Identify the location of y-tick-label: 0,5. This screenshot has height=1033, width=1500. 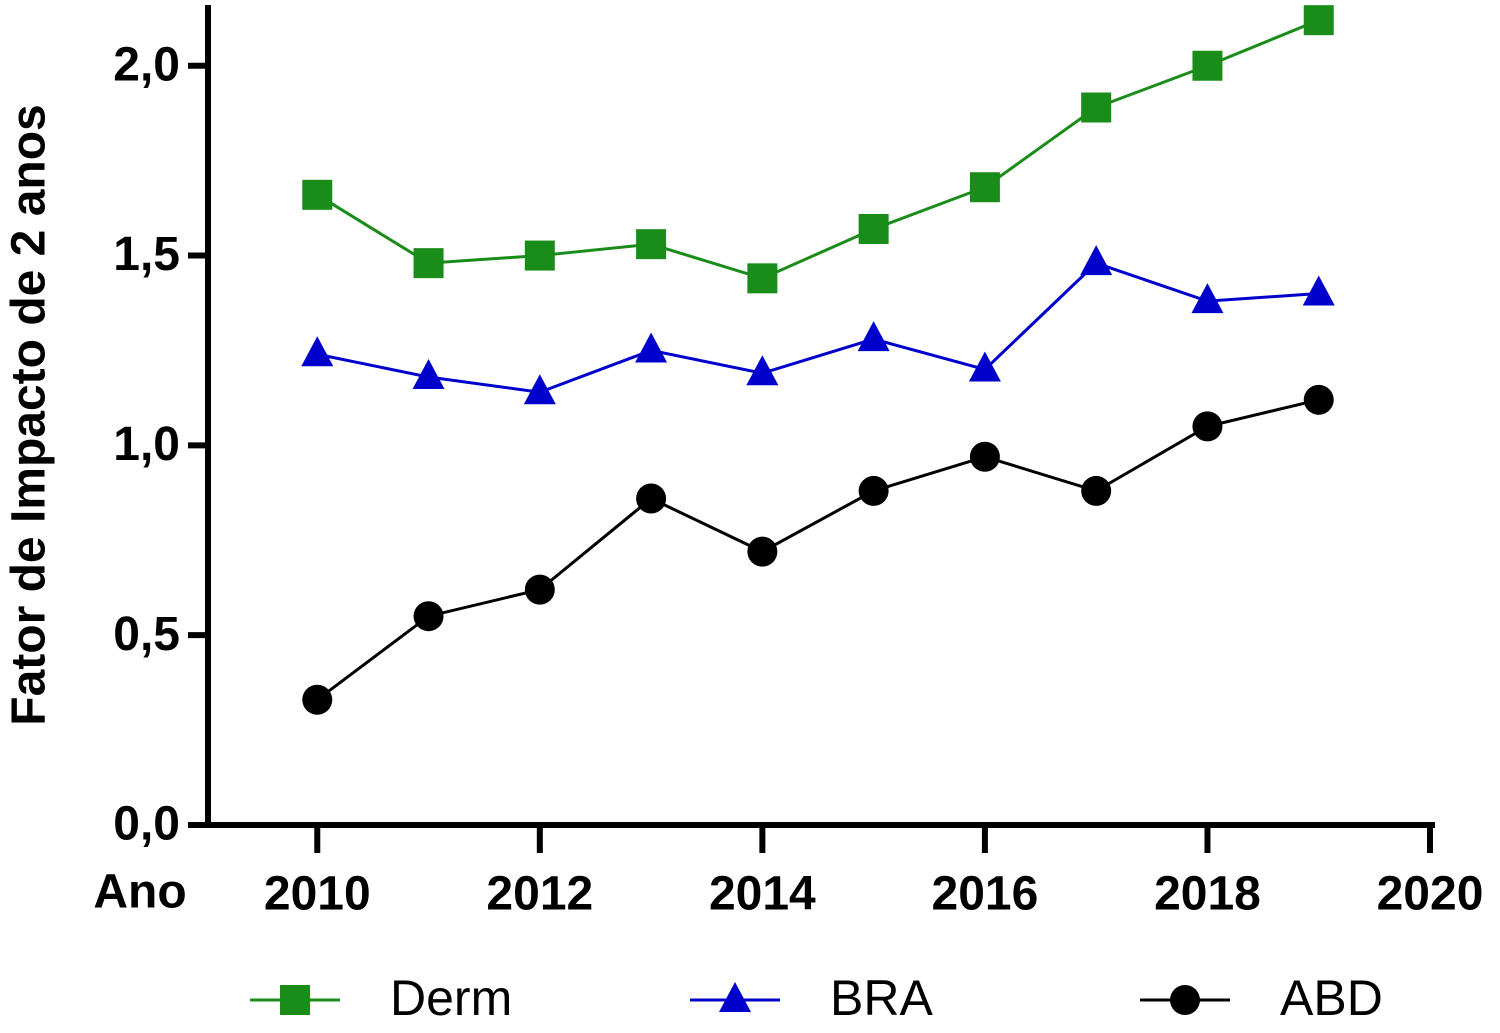
(146, 634).